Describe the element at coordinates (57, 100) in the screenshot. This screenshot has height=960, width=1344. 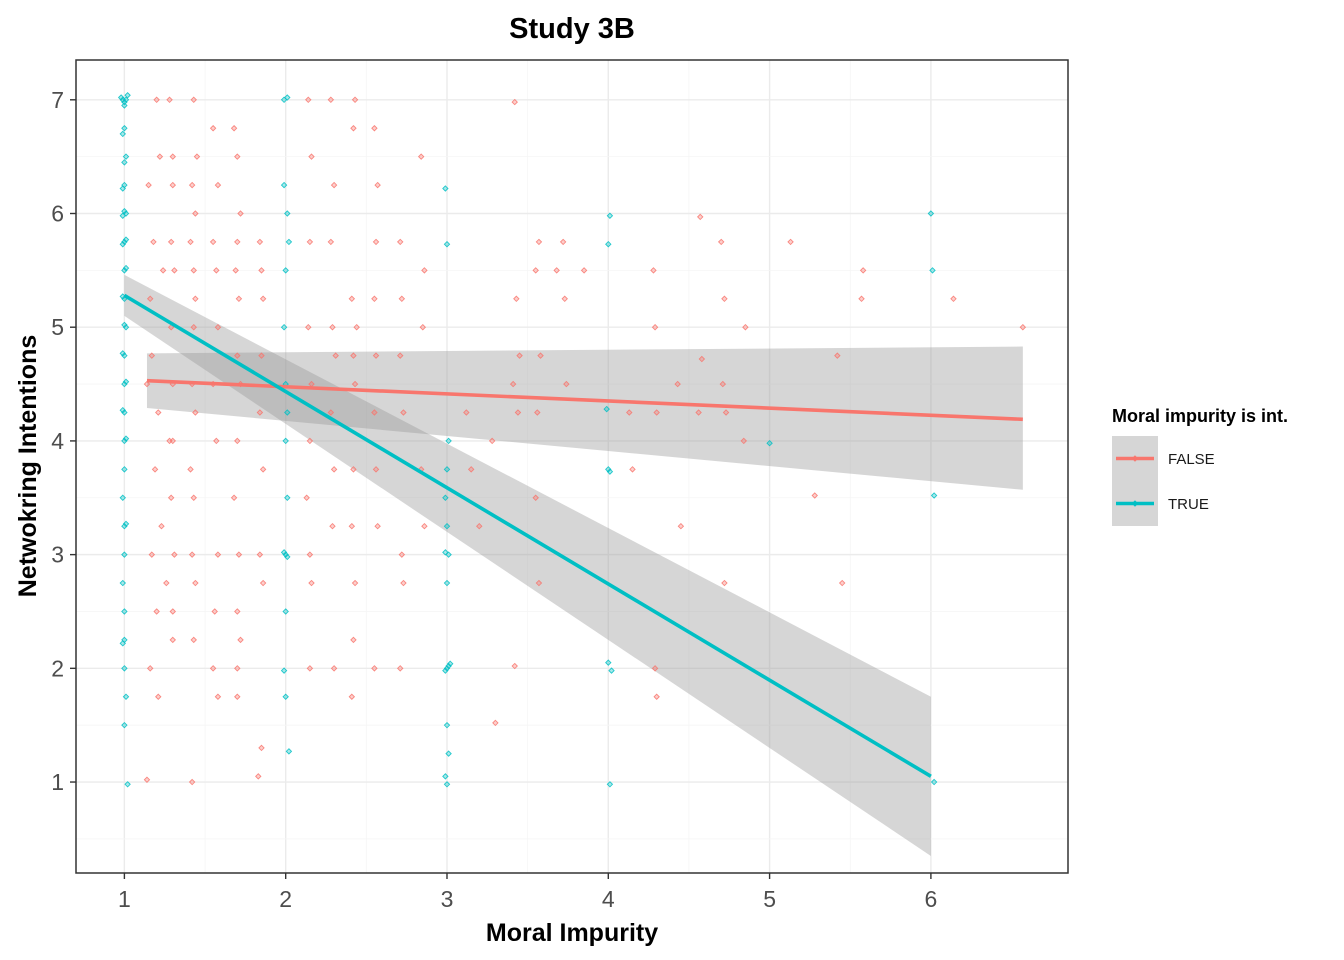
I see `y-tick-label: 7` at that location.